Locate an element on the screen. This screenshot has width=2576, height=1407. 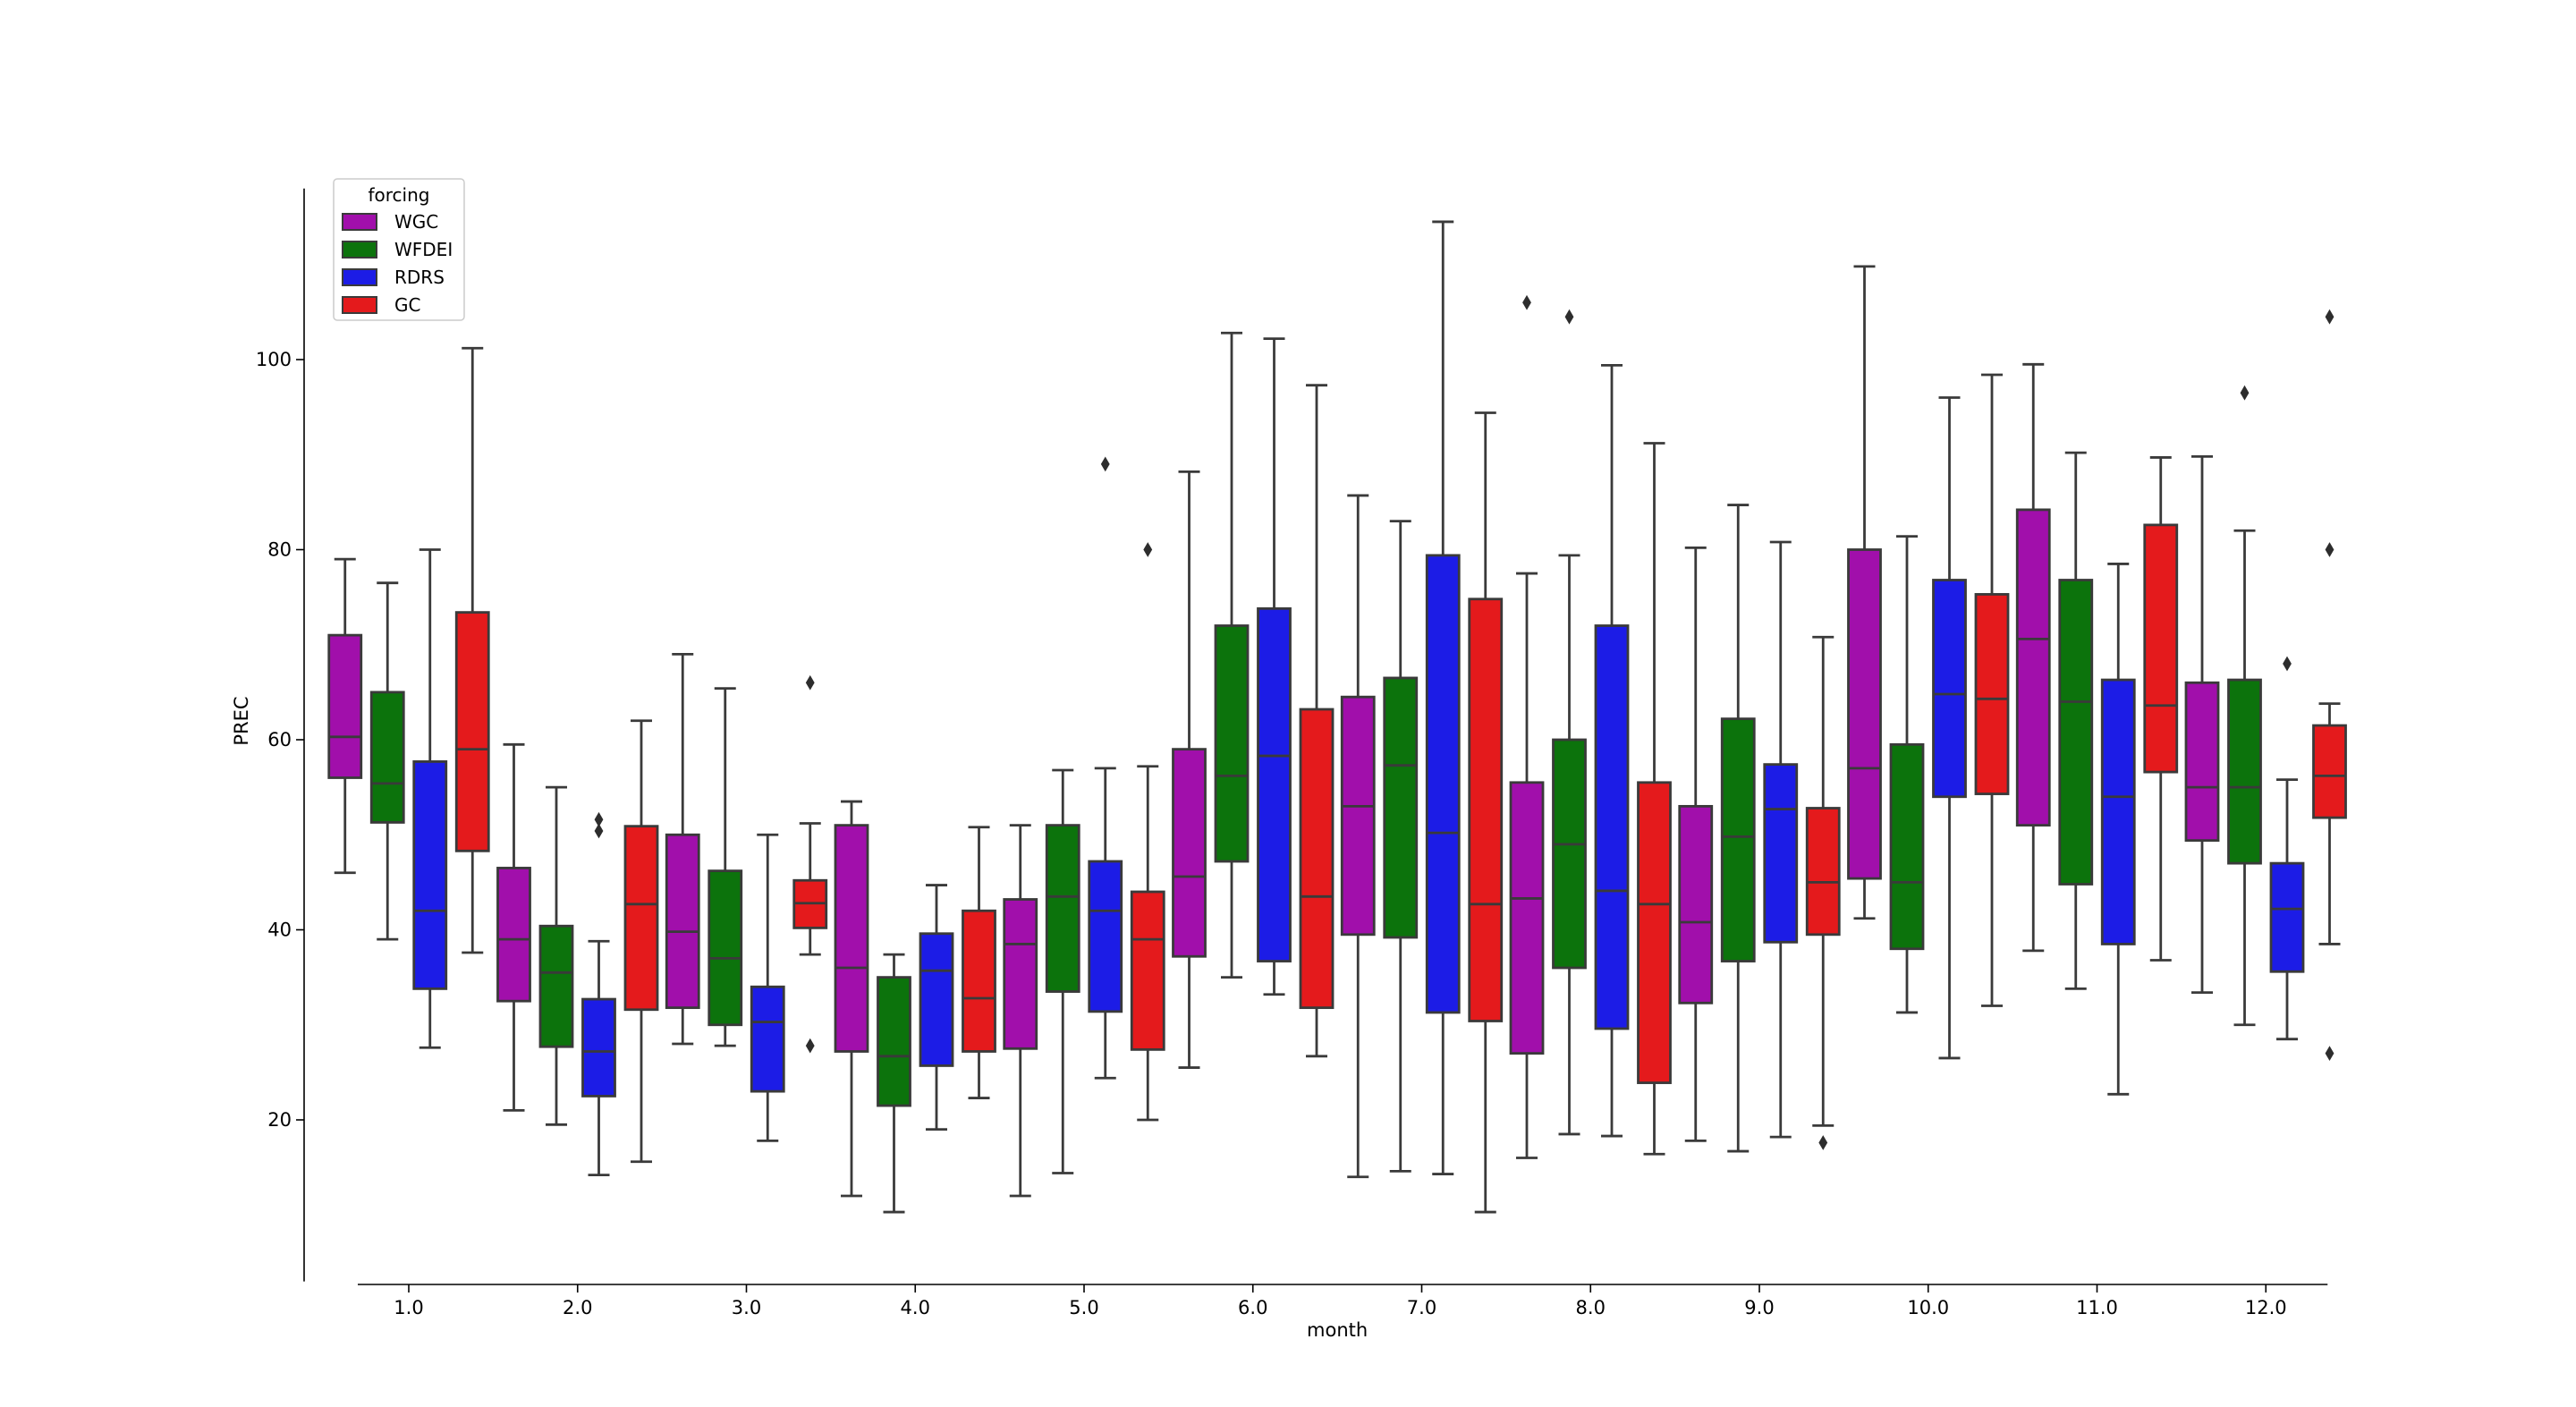
y-tick-label: 80 is located at coordinates (279, 550).